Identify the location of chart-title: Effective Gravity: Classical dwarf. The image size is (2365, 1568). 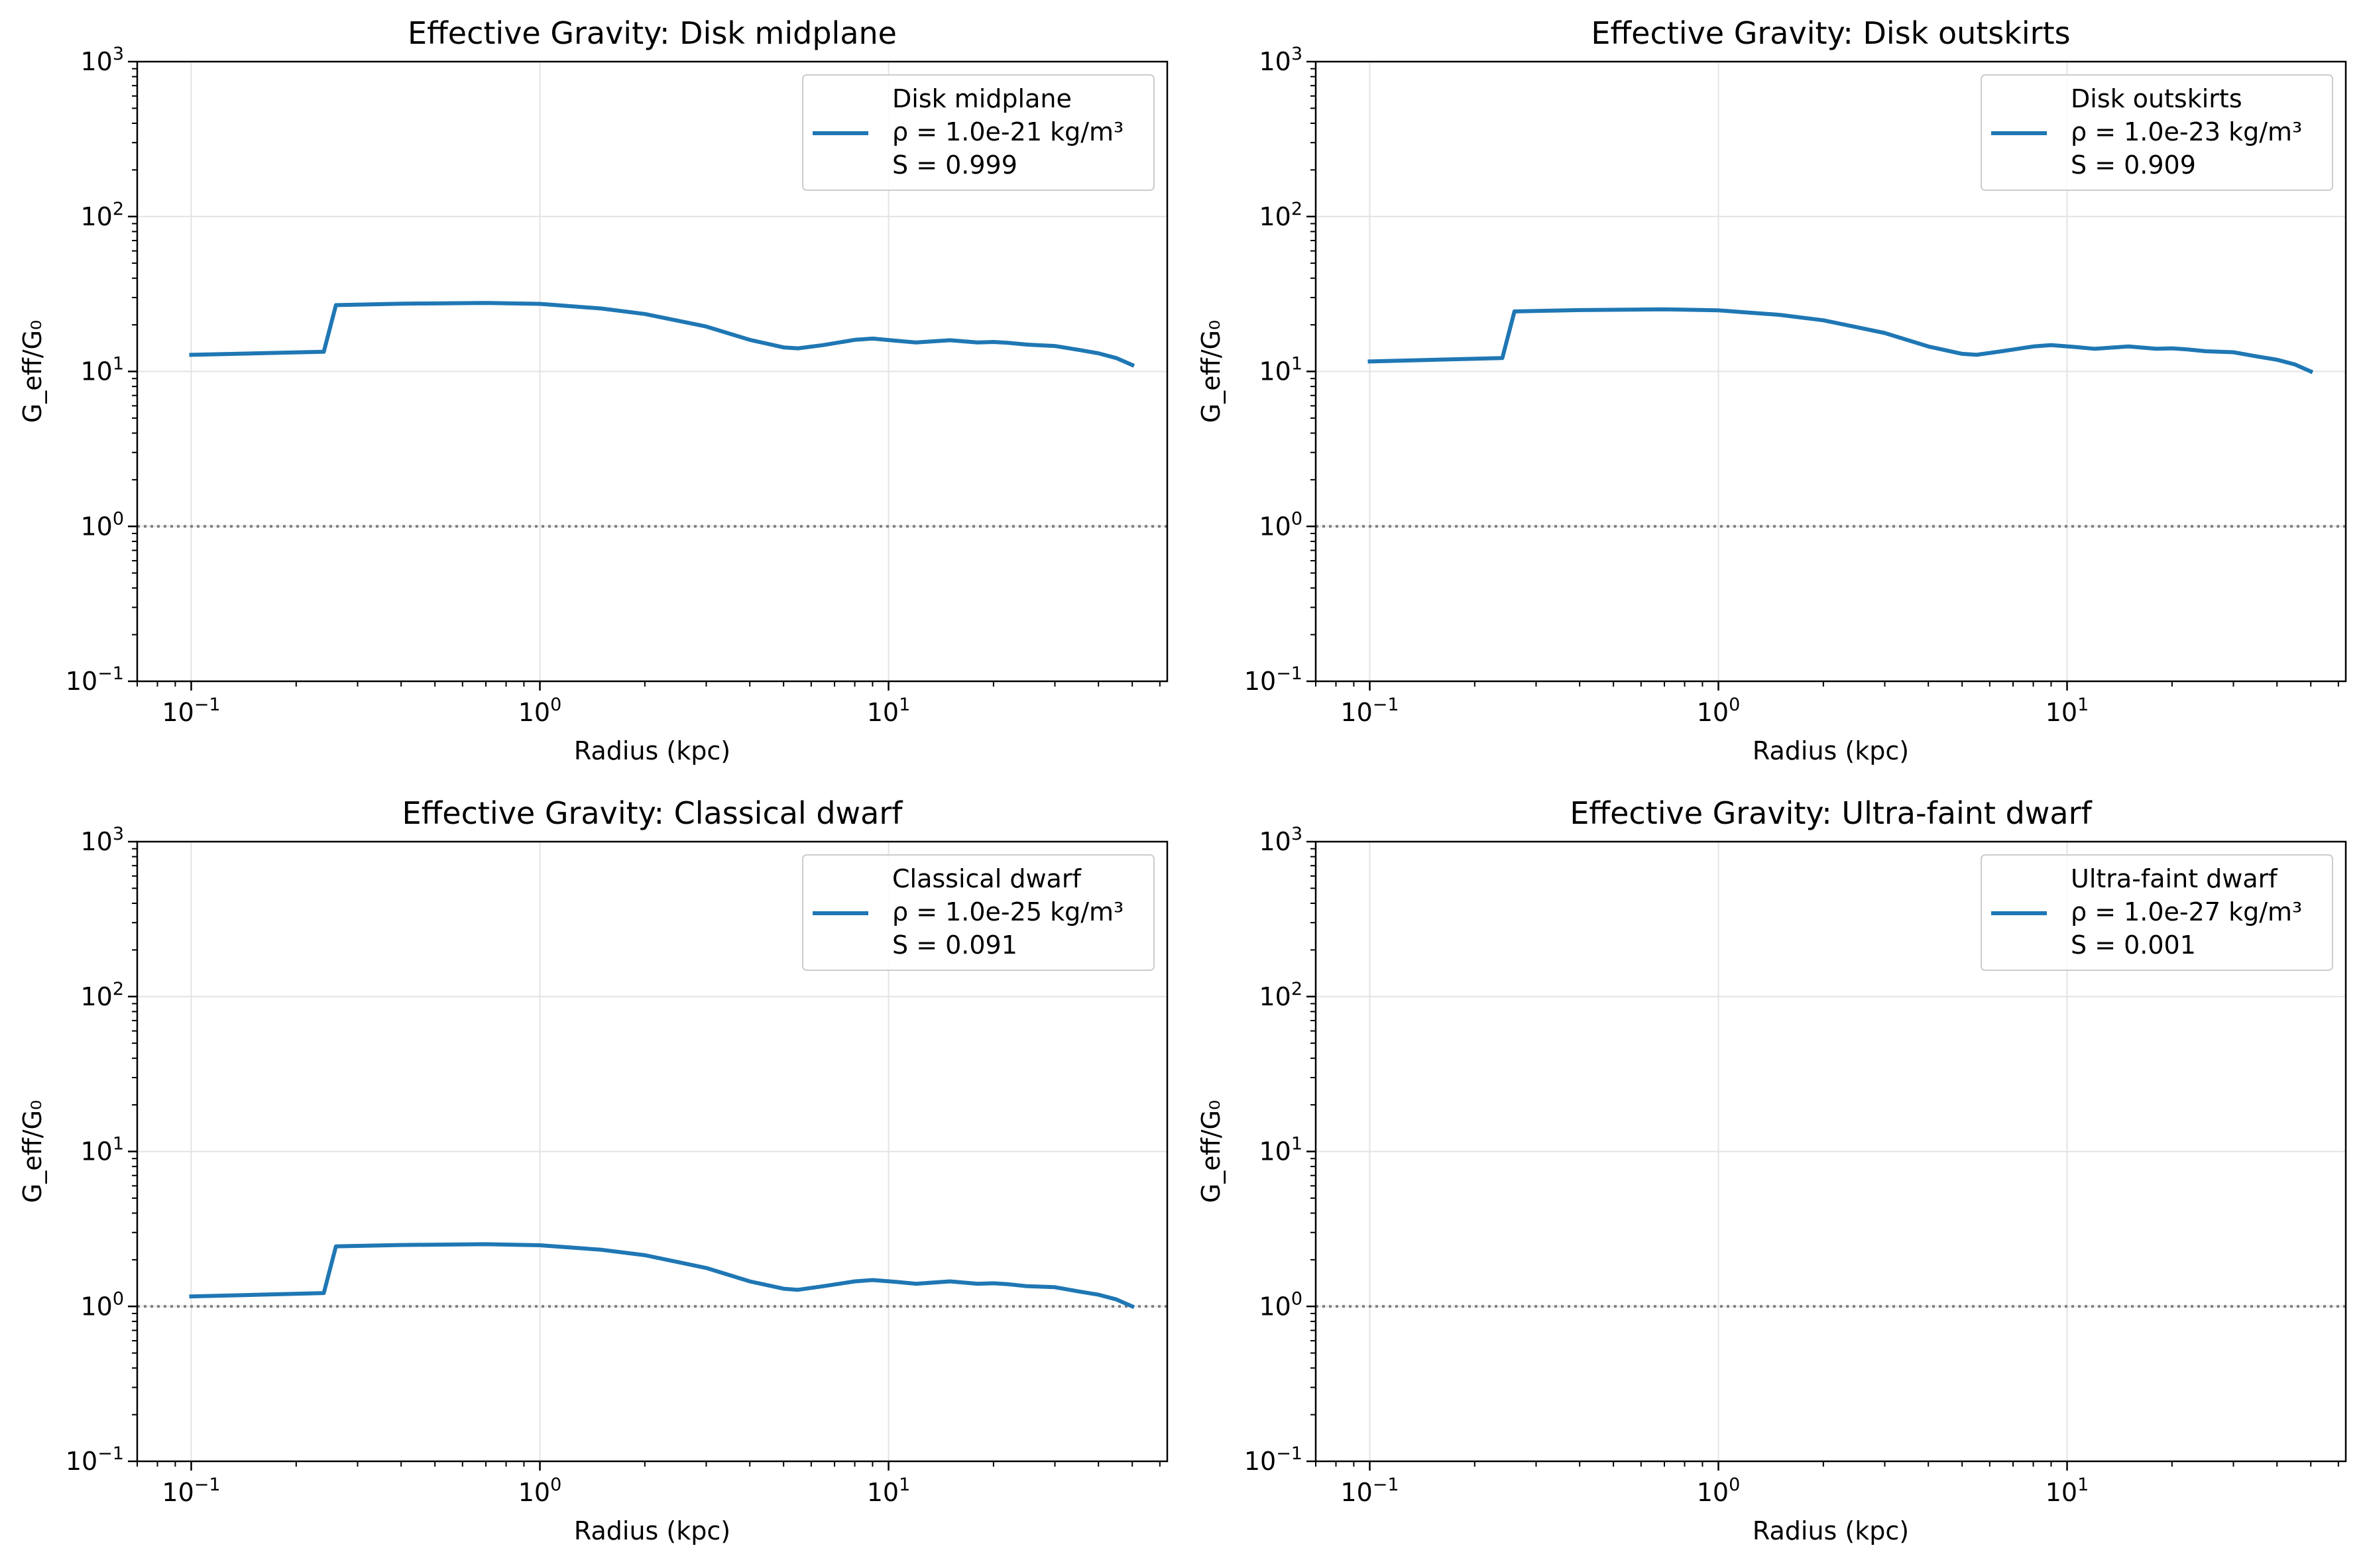
(653, 813).